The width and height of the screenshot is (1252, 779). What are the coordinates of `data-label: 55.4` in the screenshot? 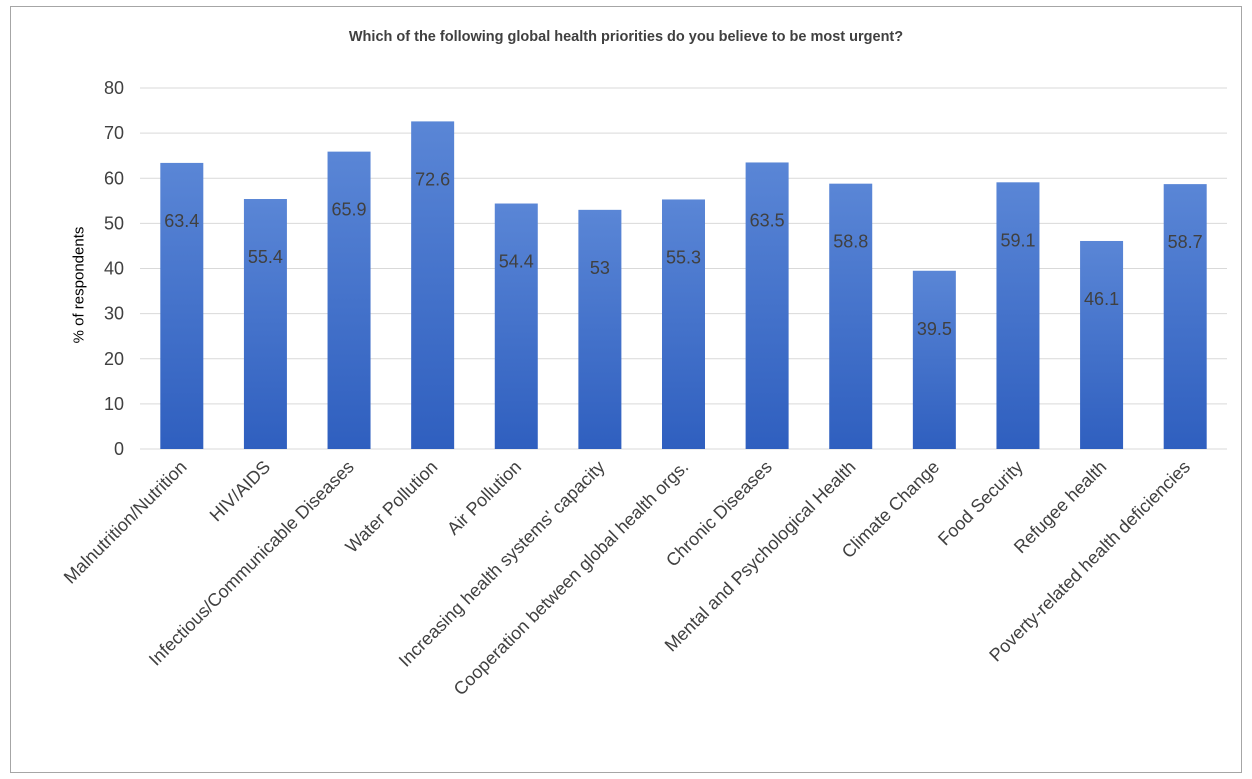 It's located at (265, 257).